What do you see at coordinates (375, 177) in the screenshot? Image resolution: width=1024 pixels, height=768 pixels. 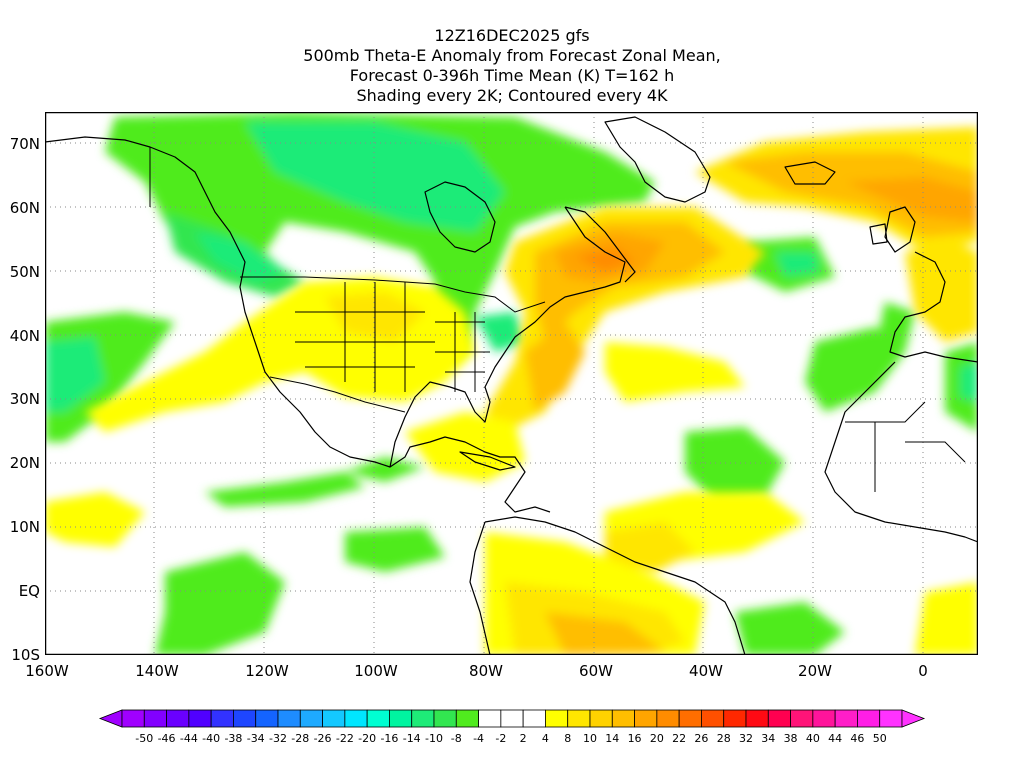 I see `canada-deep-negative-anomaly` at bounding box center [375, 177].